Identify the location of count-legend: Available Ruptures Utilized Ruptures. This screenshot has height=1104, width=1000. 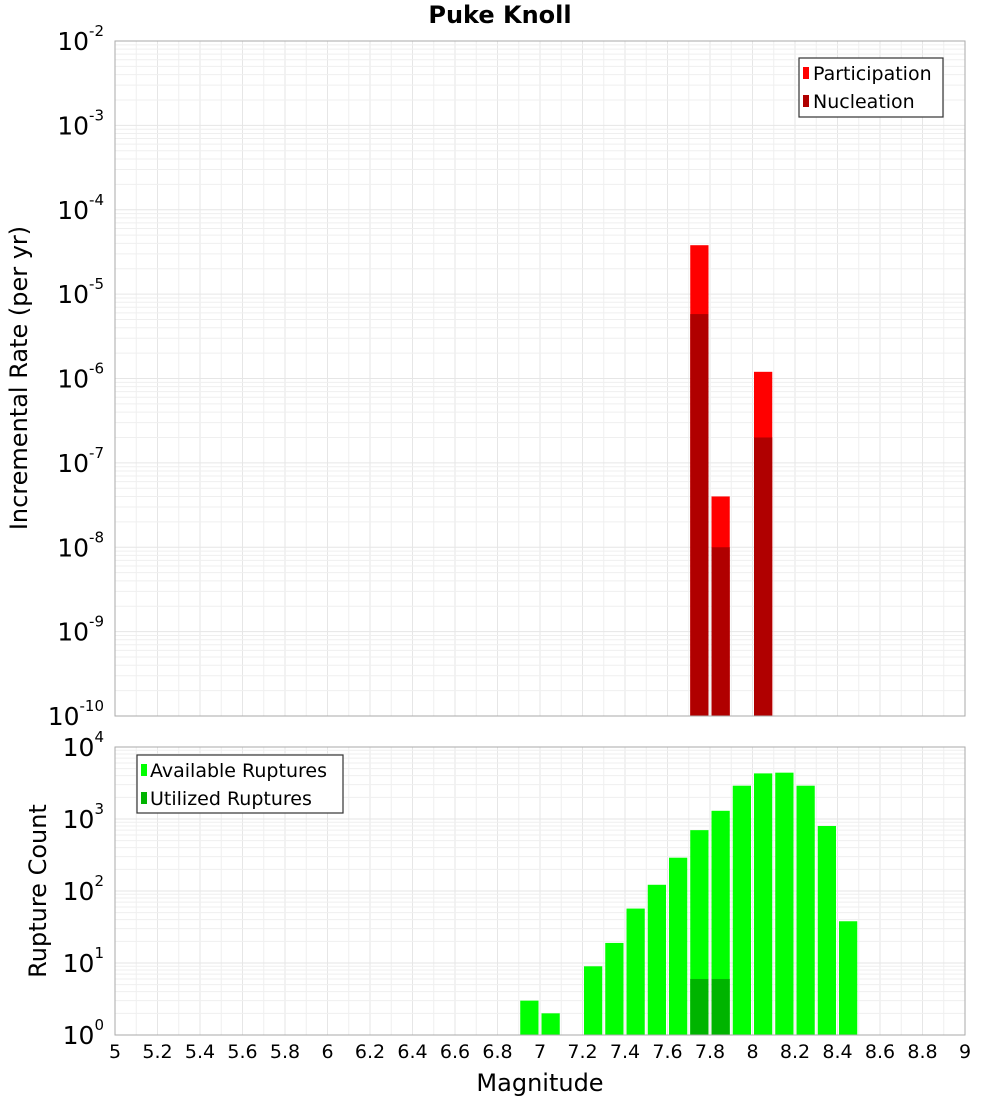
(240, 784).